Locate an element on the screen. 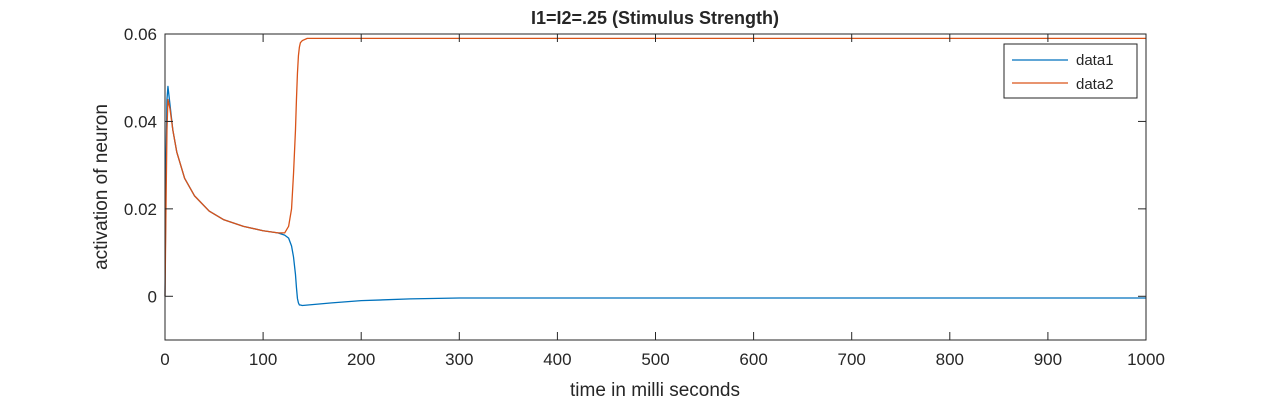 The width and height of the screenshot is (1266, 402). x-axis-label: time in milli seconds is located at coordinates (655, 390).